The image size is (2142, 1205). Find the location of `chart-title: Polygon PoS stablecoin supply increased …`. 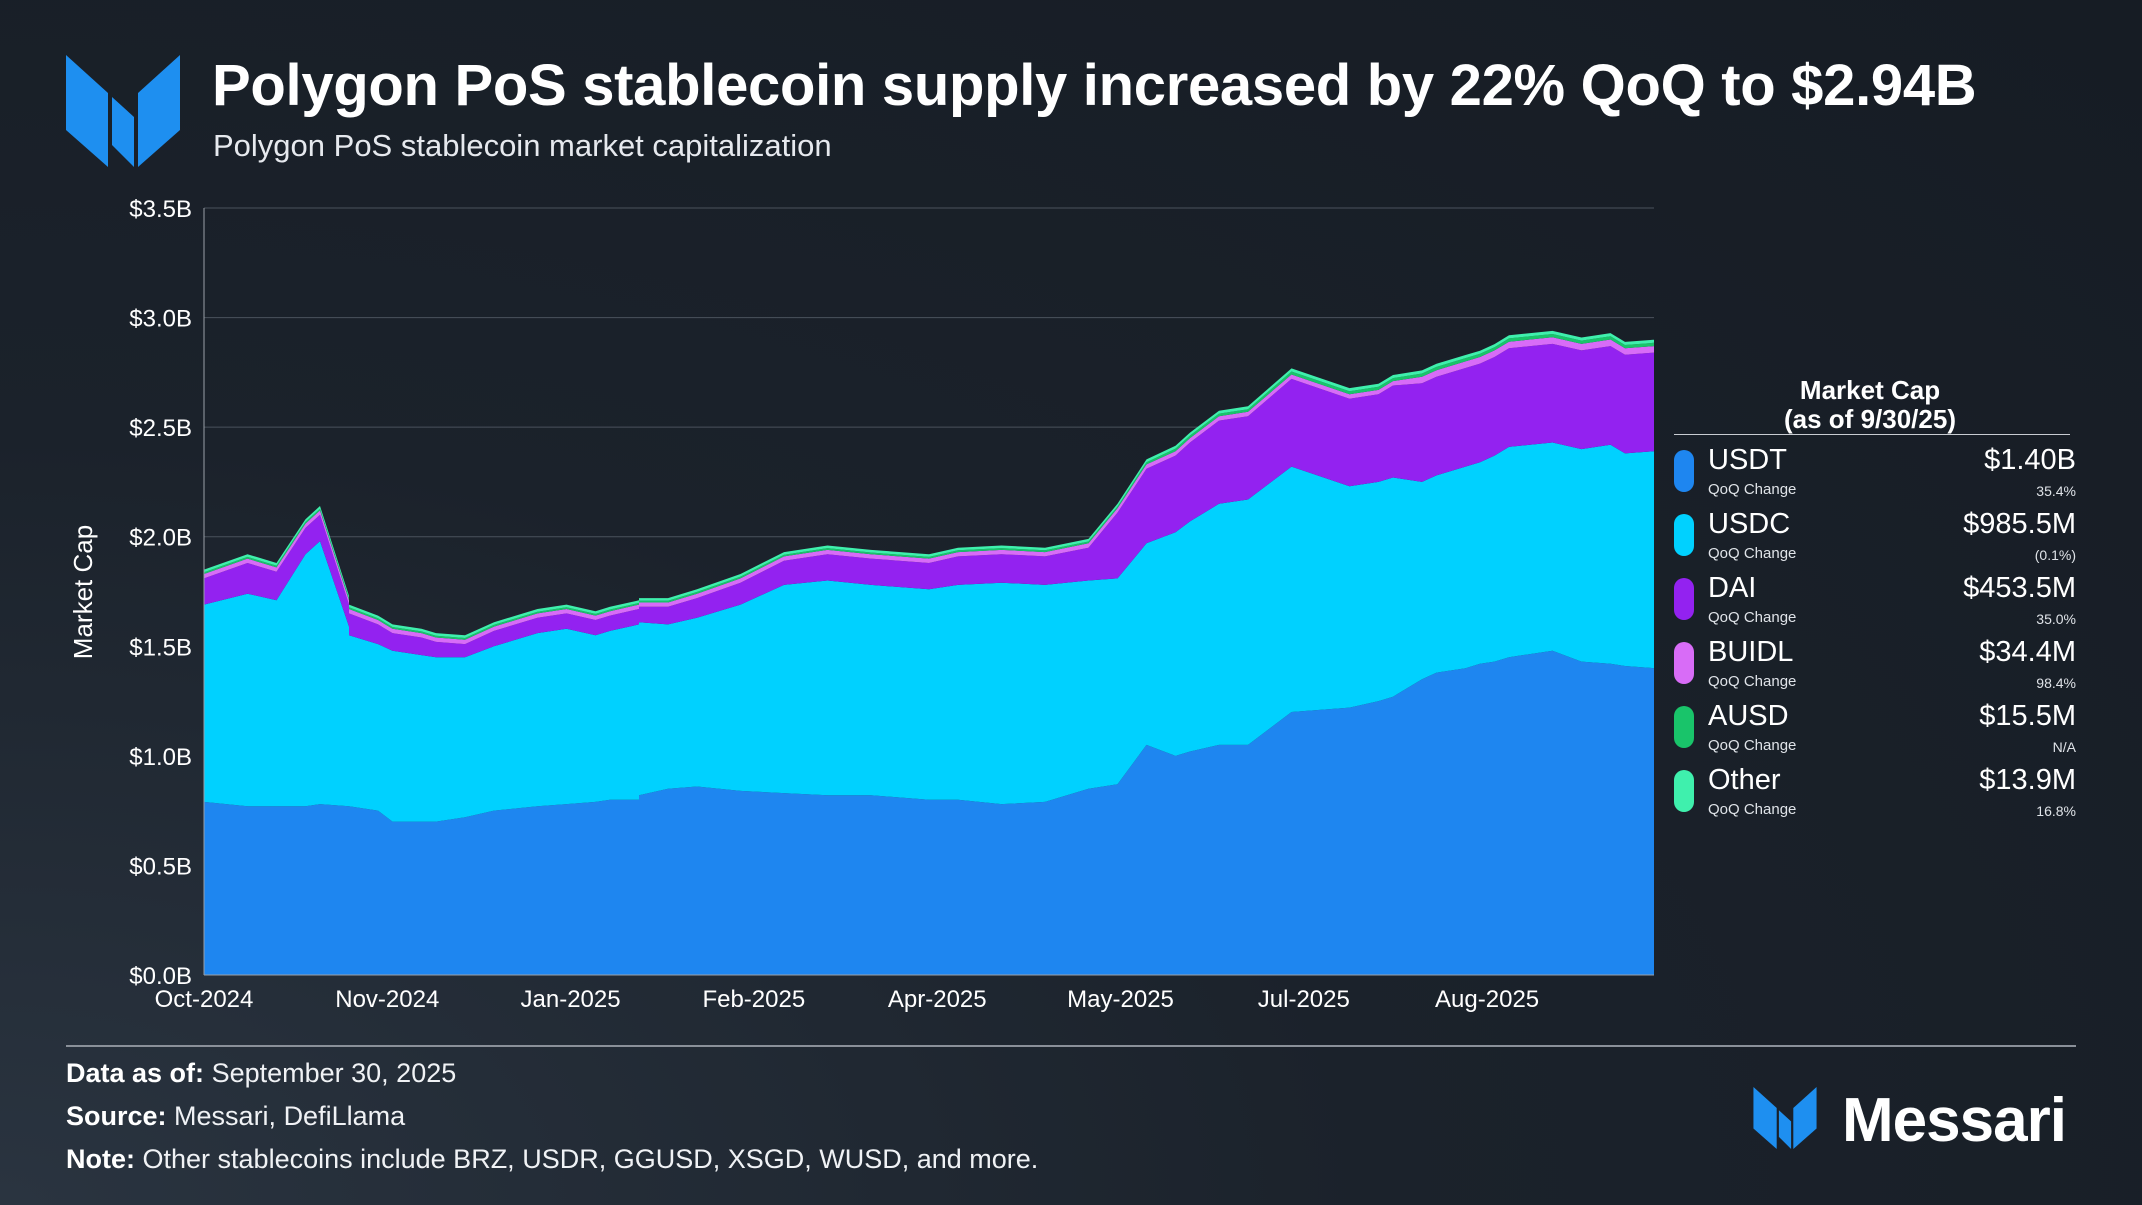

chart-title: Polygon PoS stablecoin supply increased … is located at coordinates (1094, 85).